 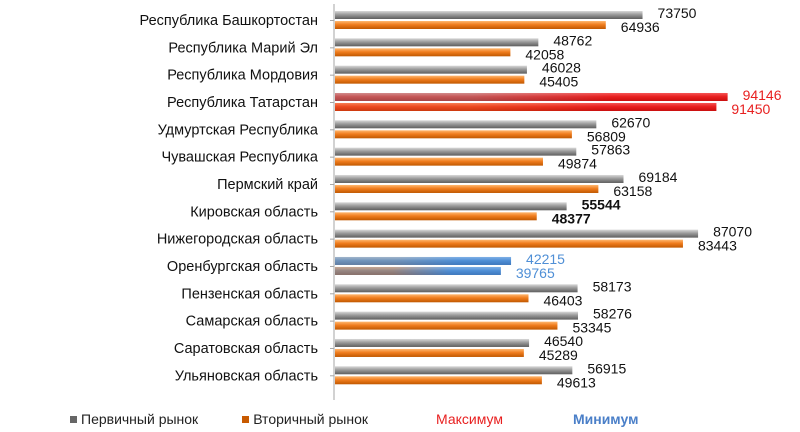 I want to click on category-label: Республика Башкортостан, so click(x=229, y=21).